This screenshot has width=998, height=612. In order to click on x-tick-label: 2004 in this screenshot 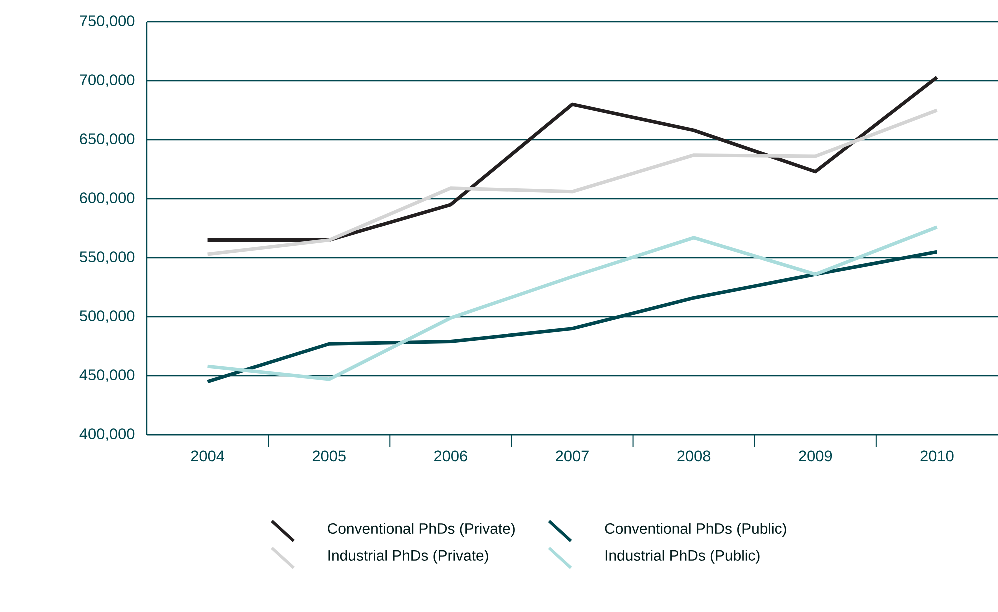, I will do `click(208, 456)`.